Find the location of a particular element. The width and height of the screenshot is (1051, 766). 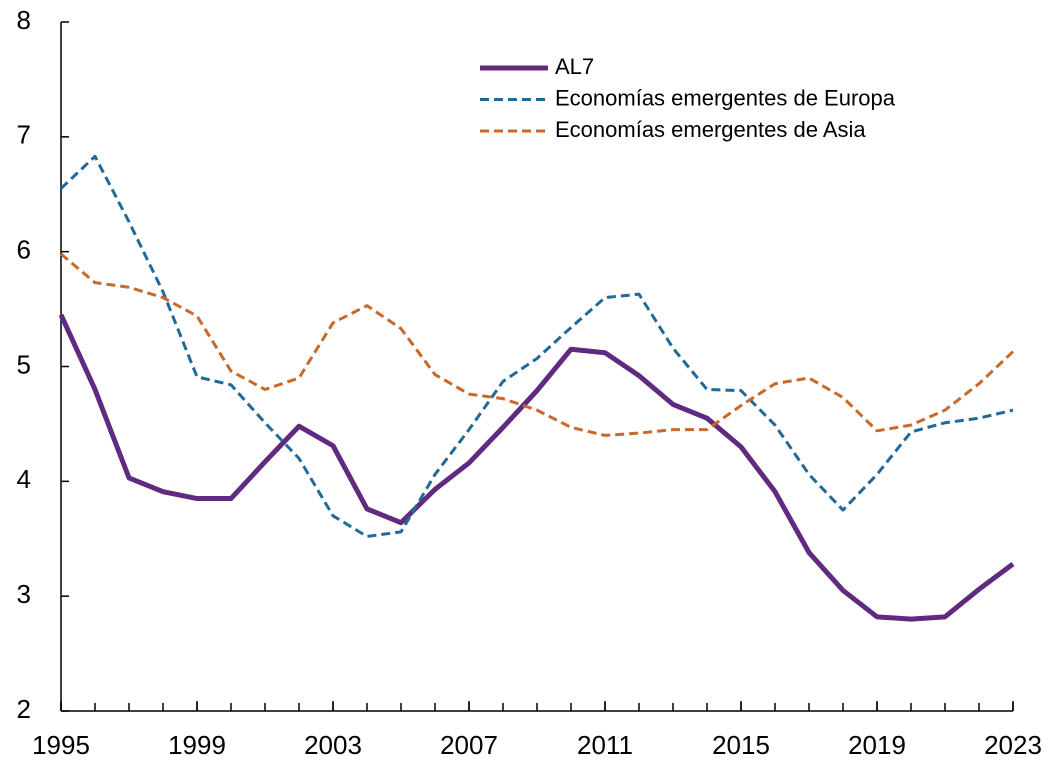

y-tick-label: 6 is located at coordinates (24, 250).